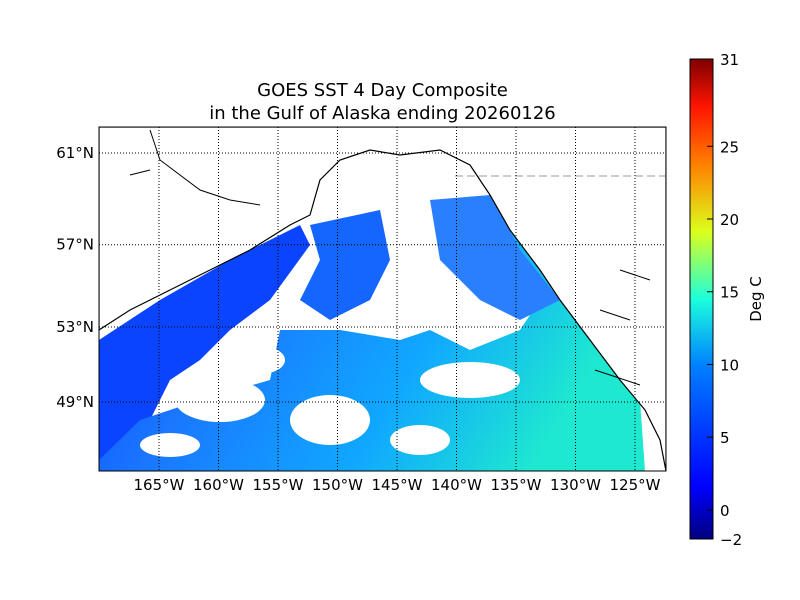  Describe the element at coordinates (456, 485) in the screenshot. I see `lon-tick-label: 140°W` at that location.